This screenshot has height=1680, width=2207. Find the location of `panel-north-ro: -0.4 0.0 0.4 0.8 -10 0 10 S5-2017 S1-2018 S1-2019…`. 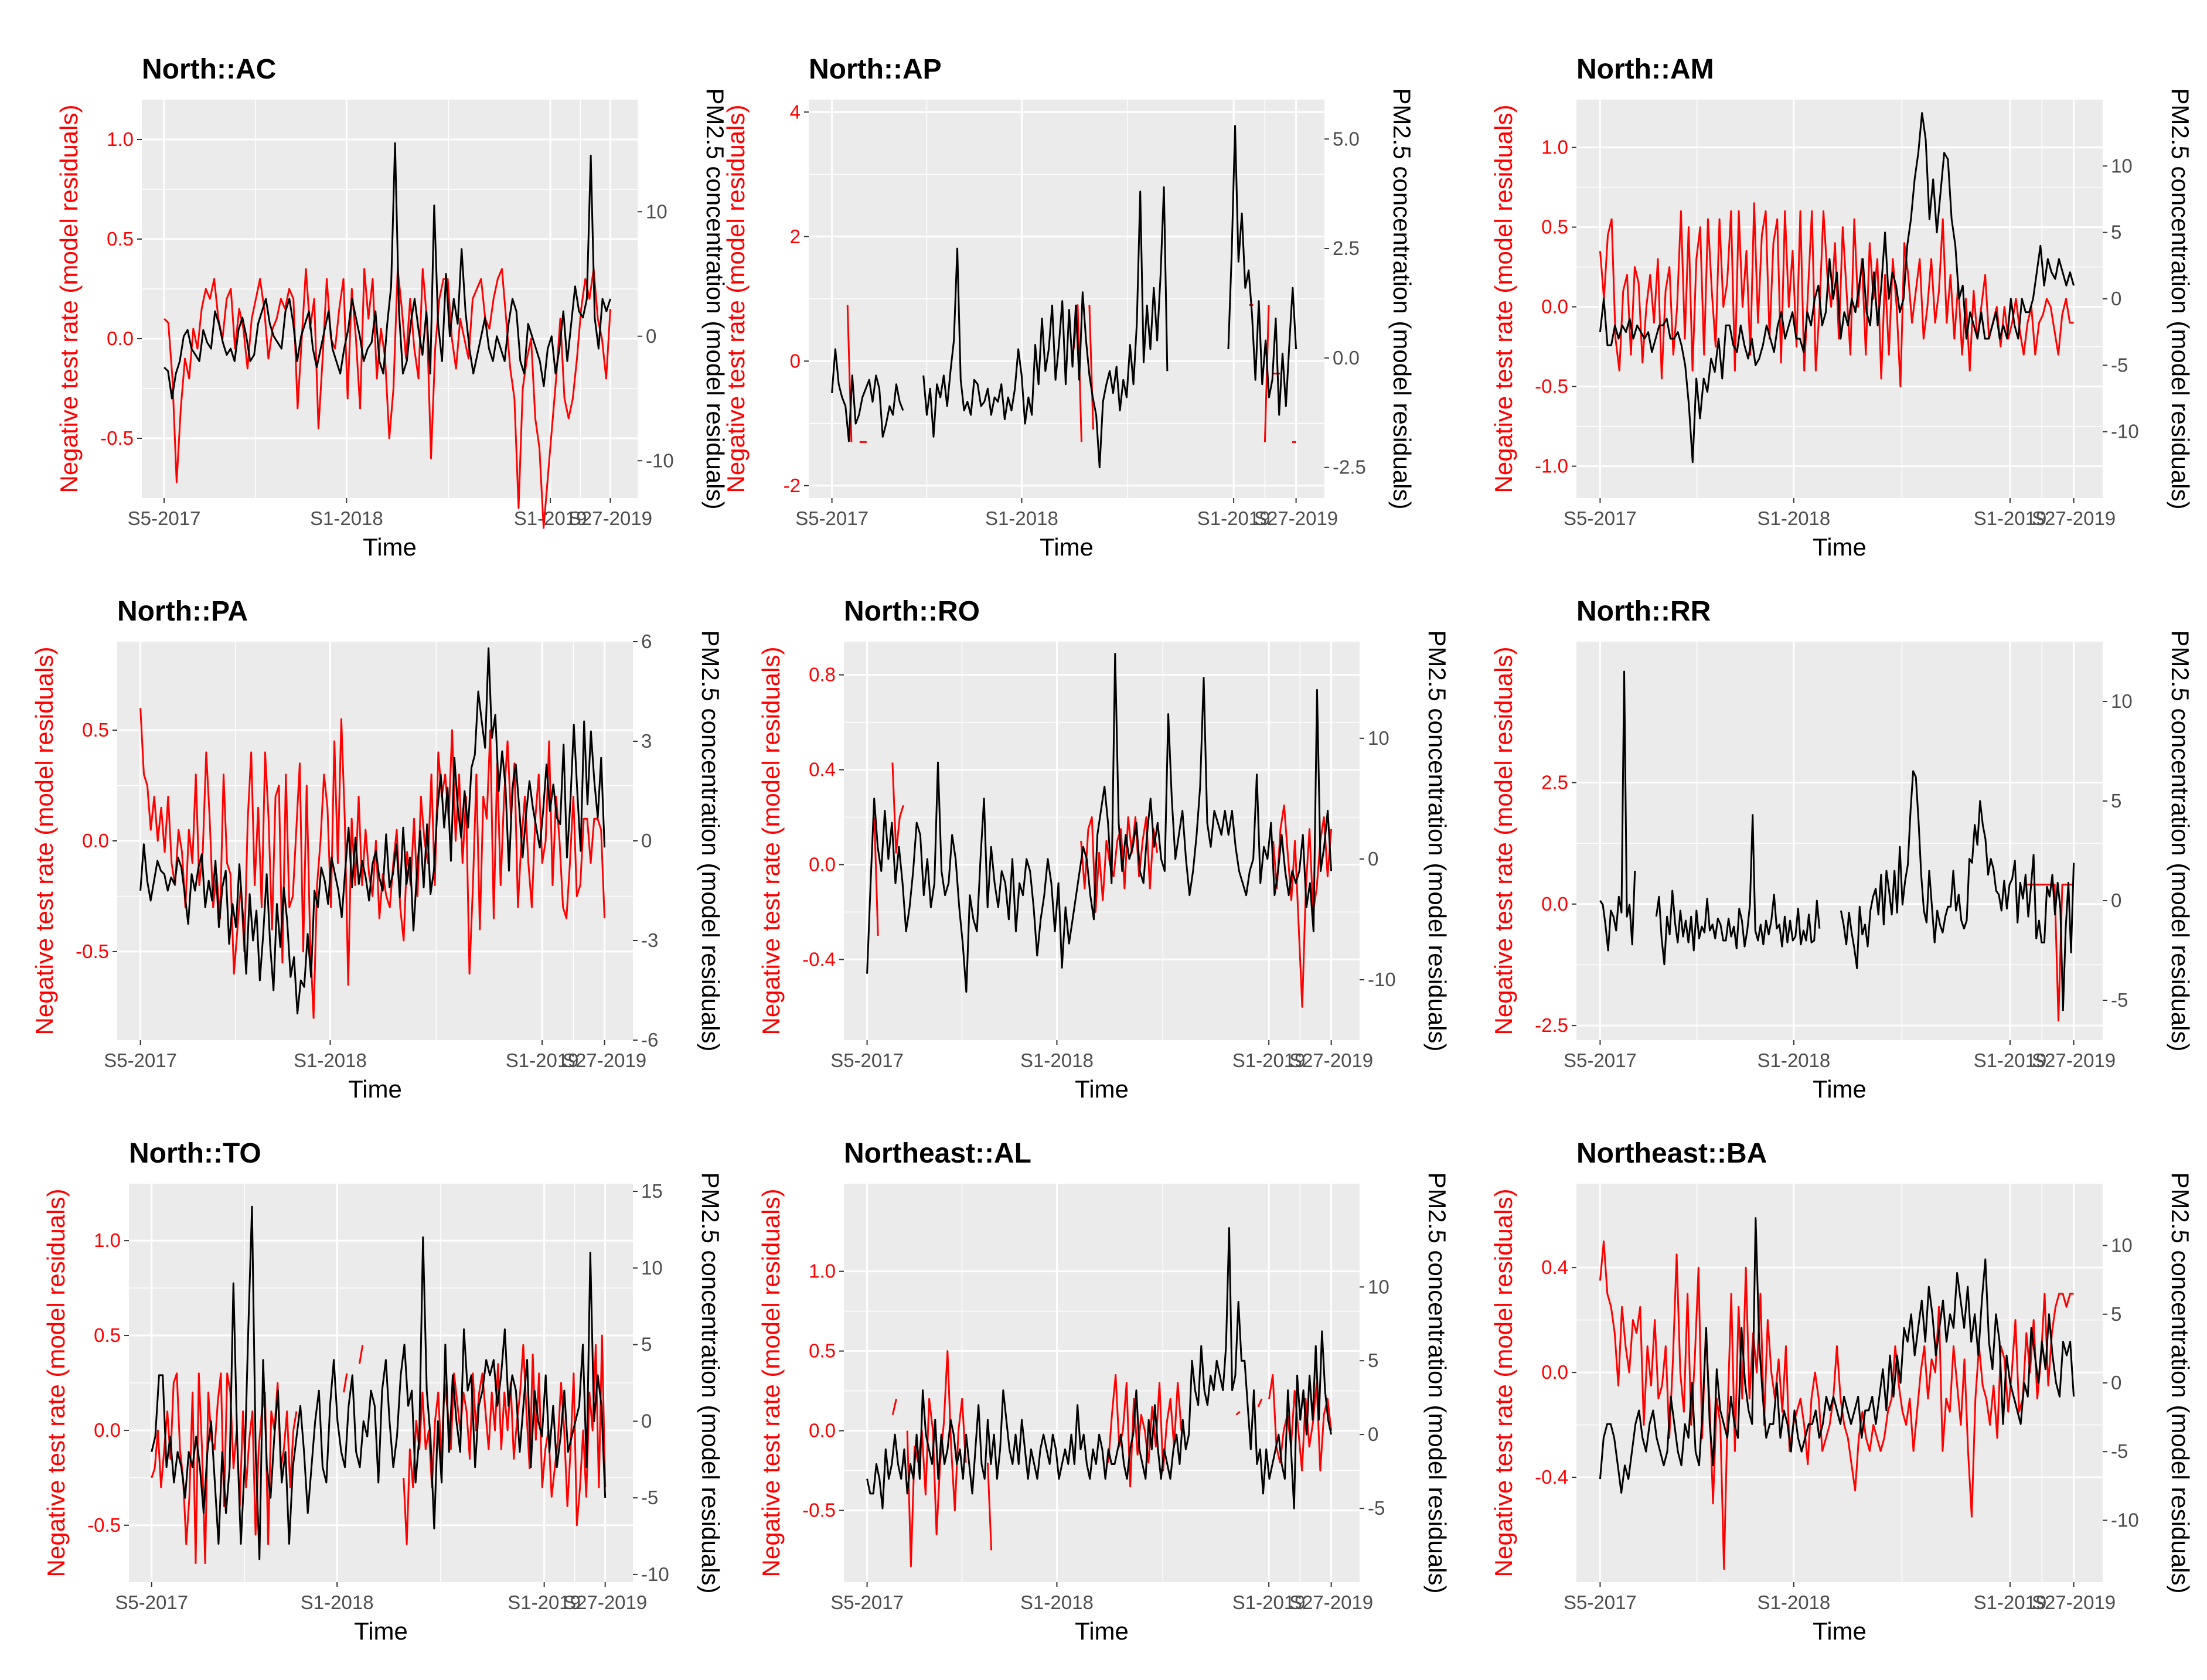

panel-north-ro: -0.4 0.0 0.4 0.8 -10 0 10 S5-2017 S1-2018 S1-2019… is located at coordinates (1104, 849).